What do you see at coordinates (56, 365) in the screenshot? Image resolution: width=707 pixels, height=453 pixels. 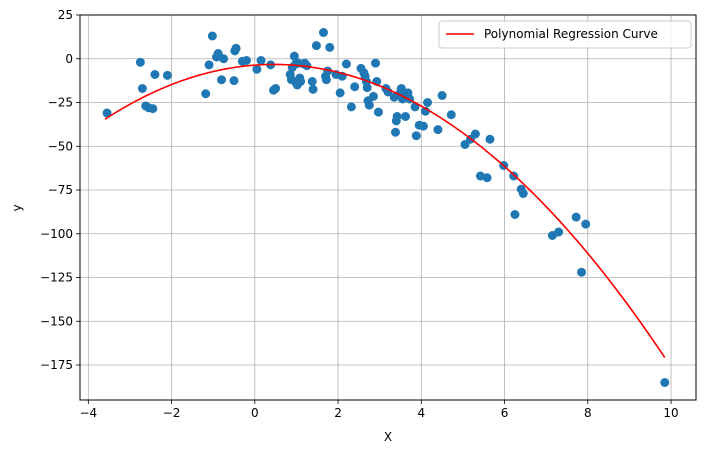 I see `y-tick-label: −175` at bounding box center [56, 365].